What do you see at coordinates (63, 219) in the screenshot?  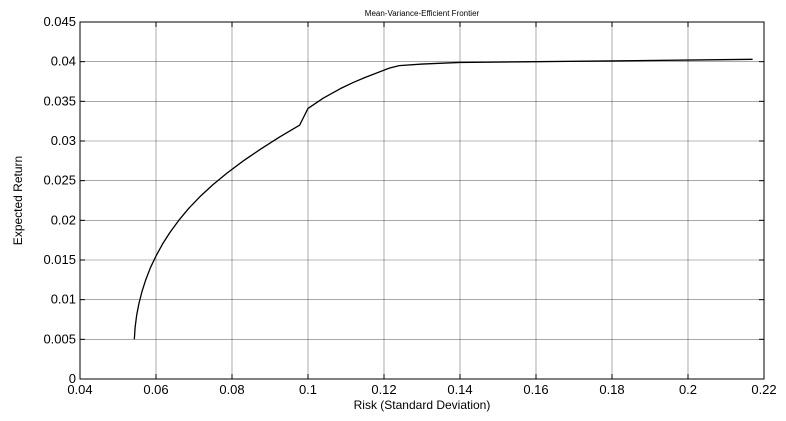 I see `y-tick-label: 0.02` at bounding box center [63, 219].